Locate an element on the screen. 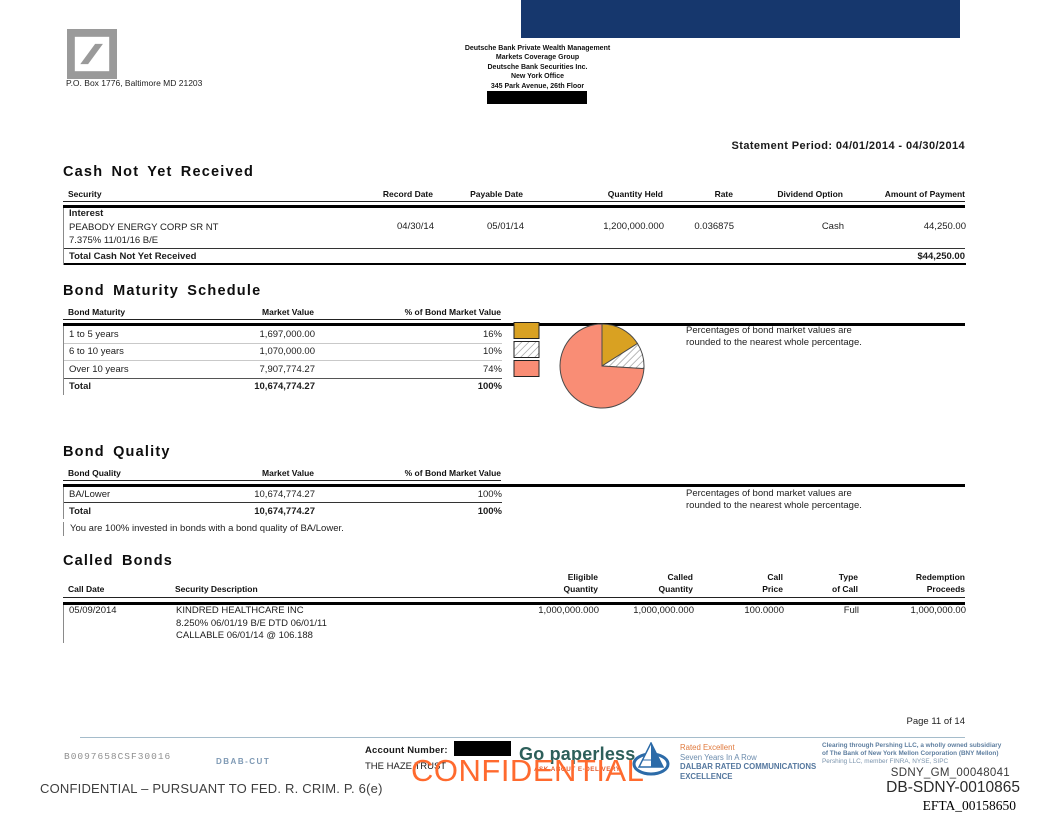  page-number: Page 11 of 14 is located at coordinates (935, 721).